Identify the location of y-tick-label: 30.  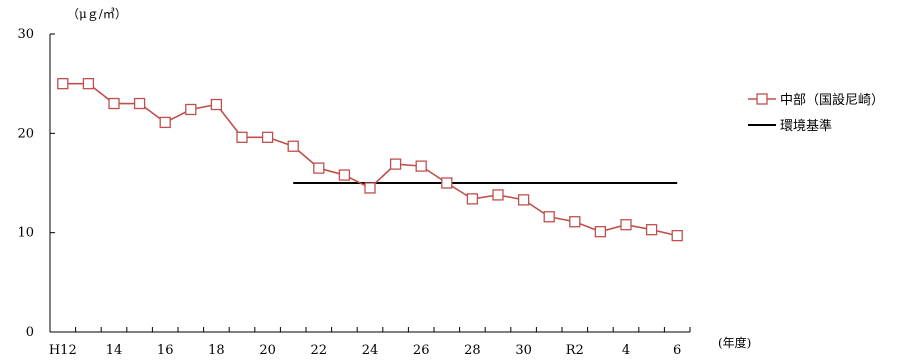
(25, 34).